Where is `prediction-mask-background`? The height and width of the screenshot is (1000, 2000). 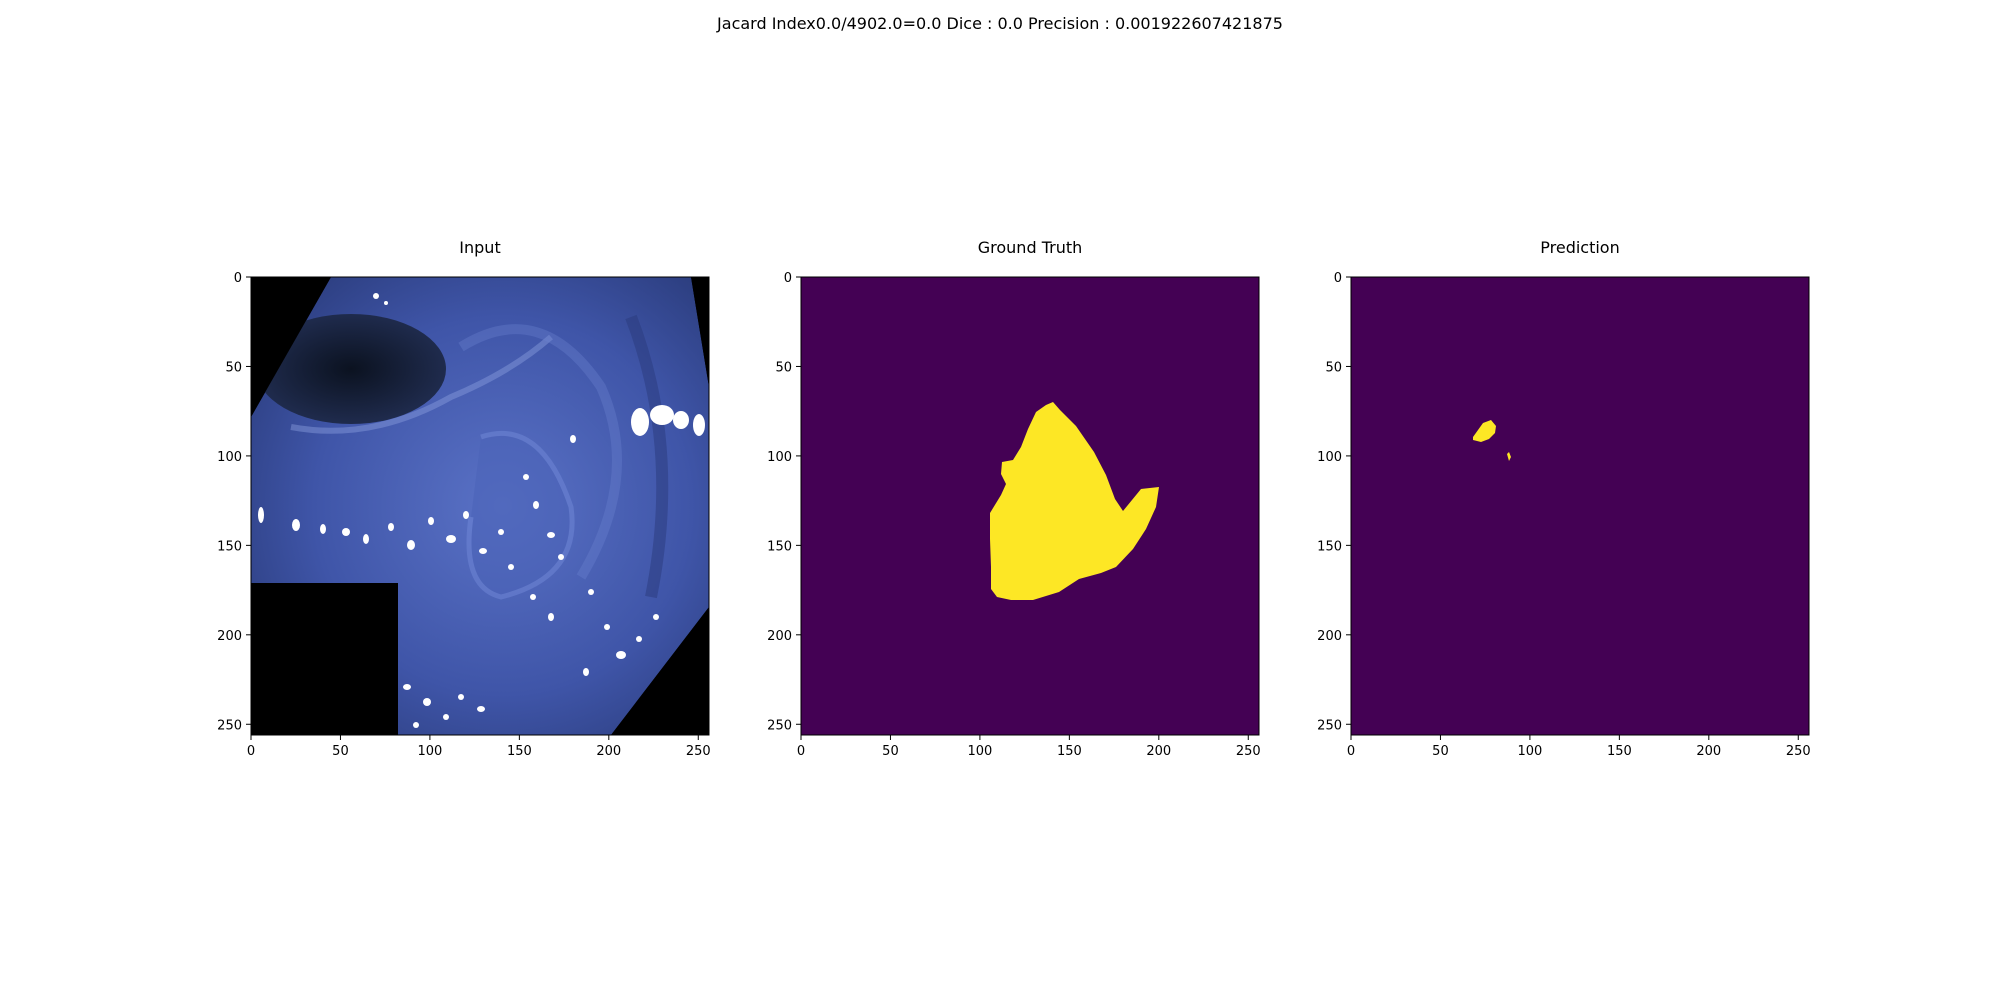
prediction-mask-background is located at coordinates (1580, 506).